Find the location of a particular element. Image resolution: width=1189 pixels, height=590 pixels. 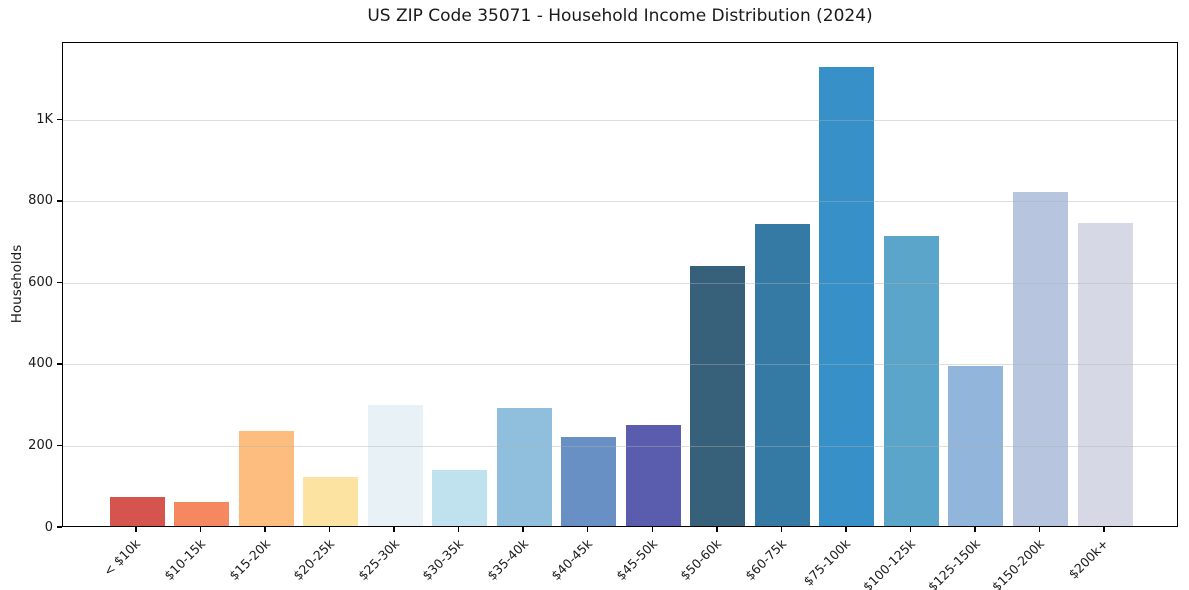

x-tick-label: $35-40k is located at coordinates (507, 560).